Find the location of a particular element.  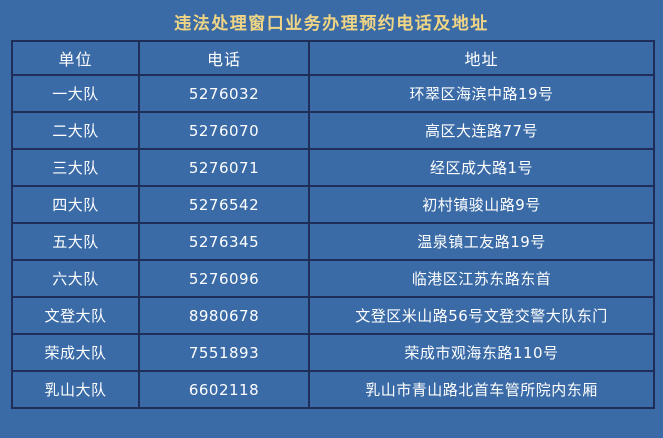

table-row: 一大队 5276032 环翠区海滨中路19号 is located at coordinates (333, 93).